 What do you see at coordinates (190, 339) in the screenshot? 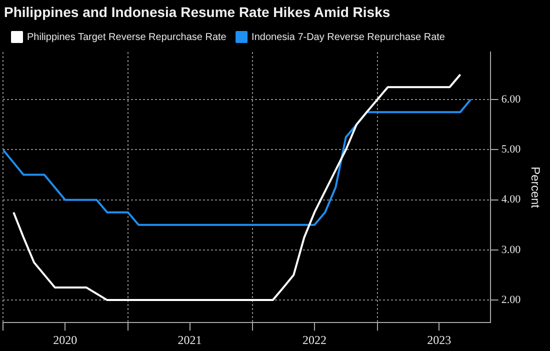
I see `x-tick-label: 2021` at bounding box center [190, 339].